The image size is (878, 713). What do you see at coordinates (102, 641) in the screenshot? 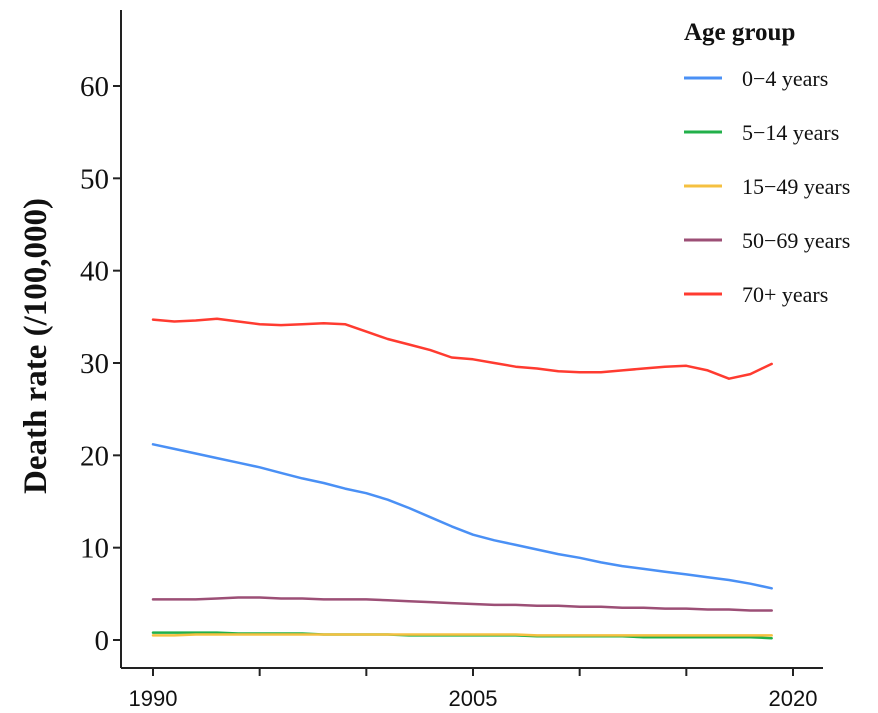
I see `y-tick-label: 0` at bounding box center [102, 641].